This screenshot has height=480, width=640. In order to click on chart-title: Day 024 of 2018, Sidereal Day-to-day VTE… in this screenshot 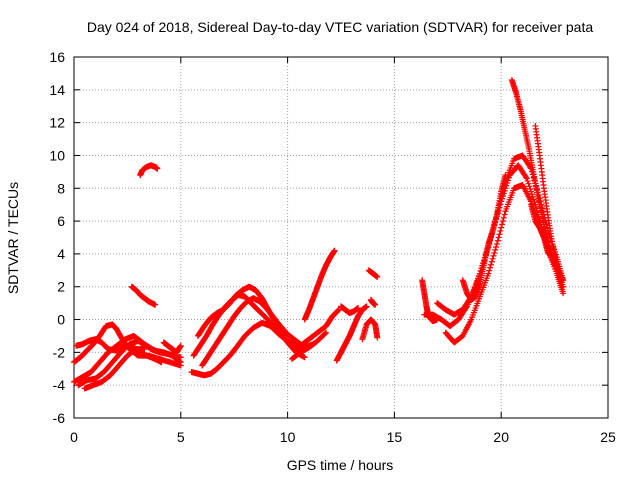, I will do `click(340, 27)`.